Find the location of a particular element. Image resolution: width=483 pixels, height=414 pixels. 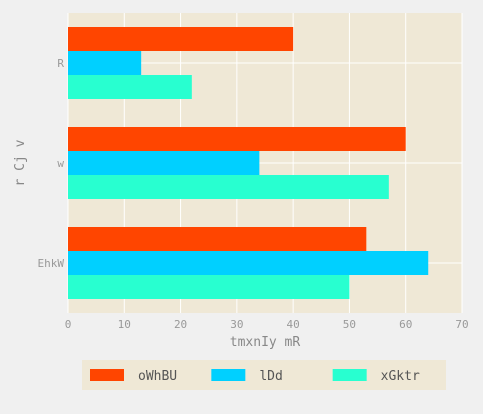

legend-swatch-oWhBU is located at coordinates (107, 375).